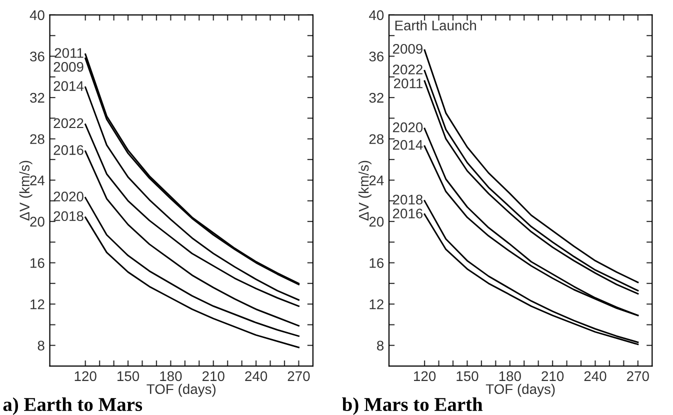 The width and height of the screenshot is (673, 415). Describe the element at coordinates (435, 25) in the screenshot. I see `annotation: Earth Launch` at that location.